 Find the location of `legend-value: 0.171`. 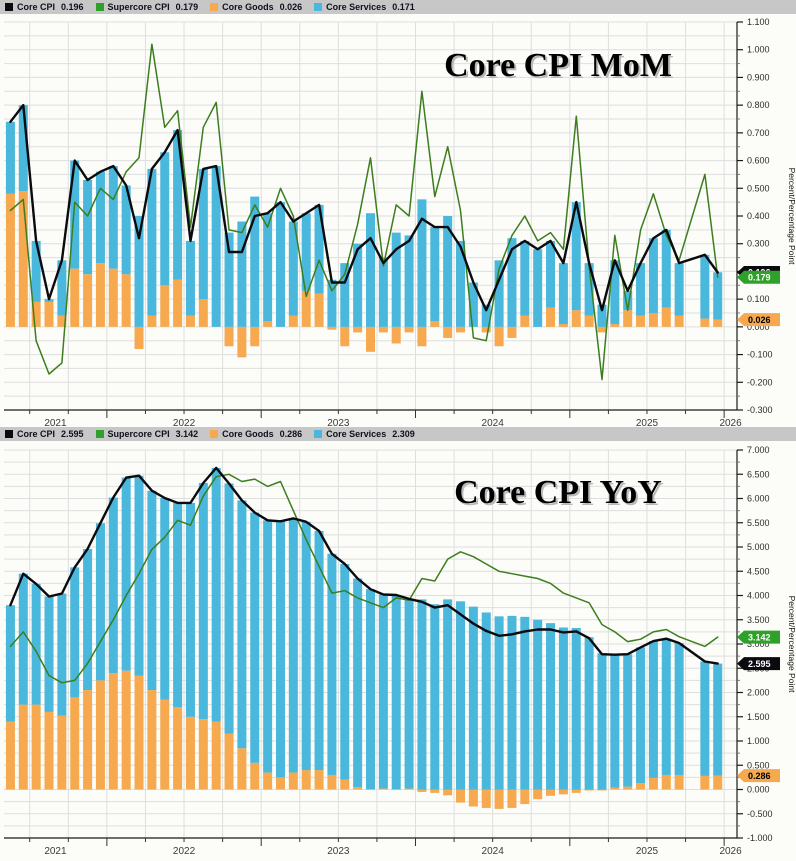

legend-value: 0.171 is located at coordinates (403, 7).